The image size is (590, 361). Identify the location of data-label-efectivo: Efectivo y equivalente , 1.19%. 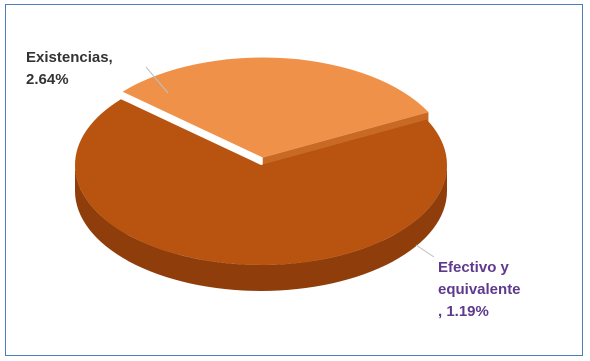
(479, 290).